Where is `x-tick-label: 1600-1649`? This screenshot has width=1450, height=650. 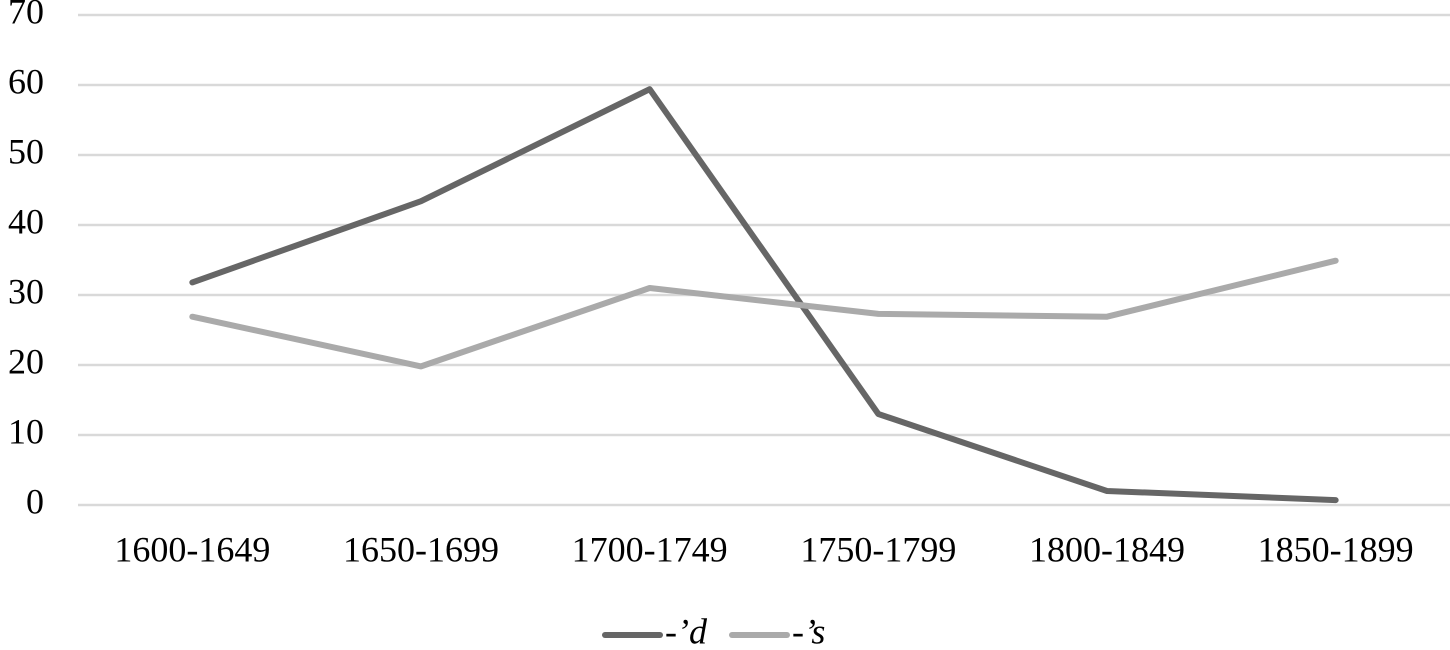
x-tick-label: 1600-1649 is located at coordinates (192, 549).